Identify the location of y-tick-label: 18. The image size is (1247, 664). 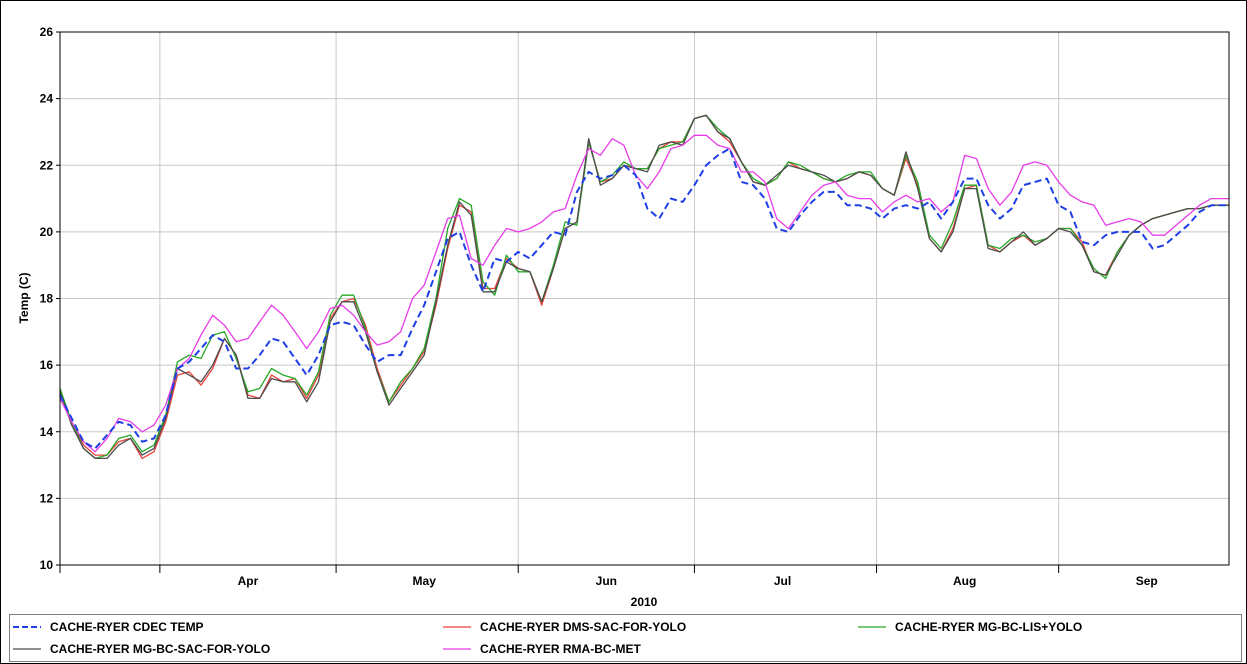
(47, 299).